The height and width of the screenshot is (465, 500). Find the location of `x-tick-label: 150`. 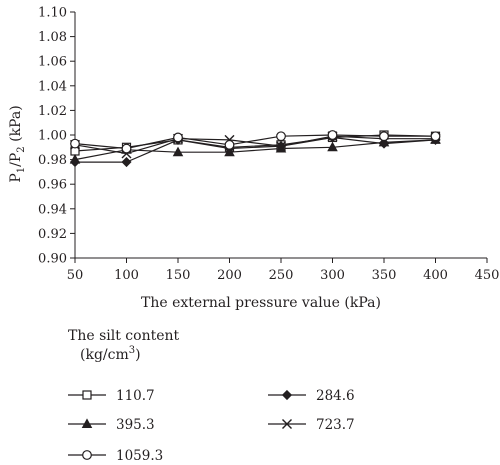

x-tick-label: 150 is located at coordinates (178, 275).